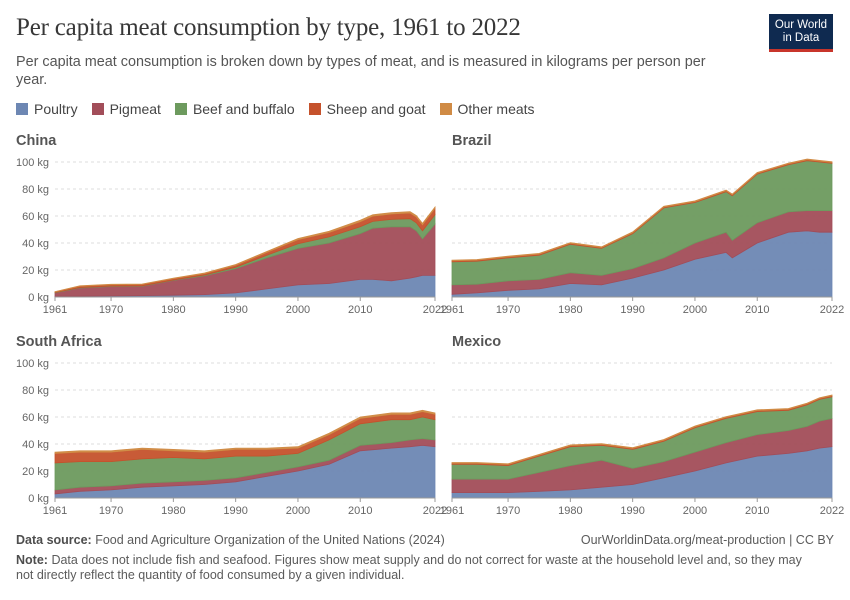  I want to click on panel-title-brazil: Brazil, so click(472, 141).